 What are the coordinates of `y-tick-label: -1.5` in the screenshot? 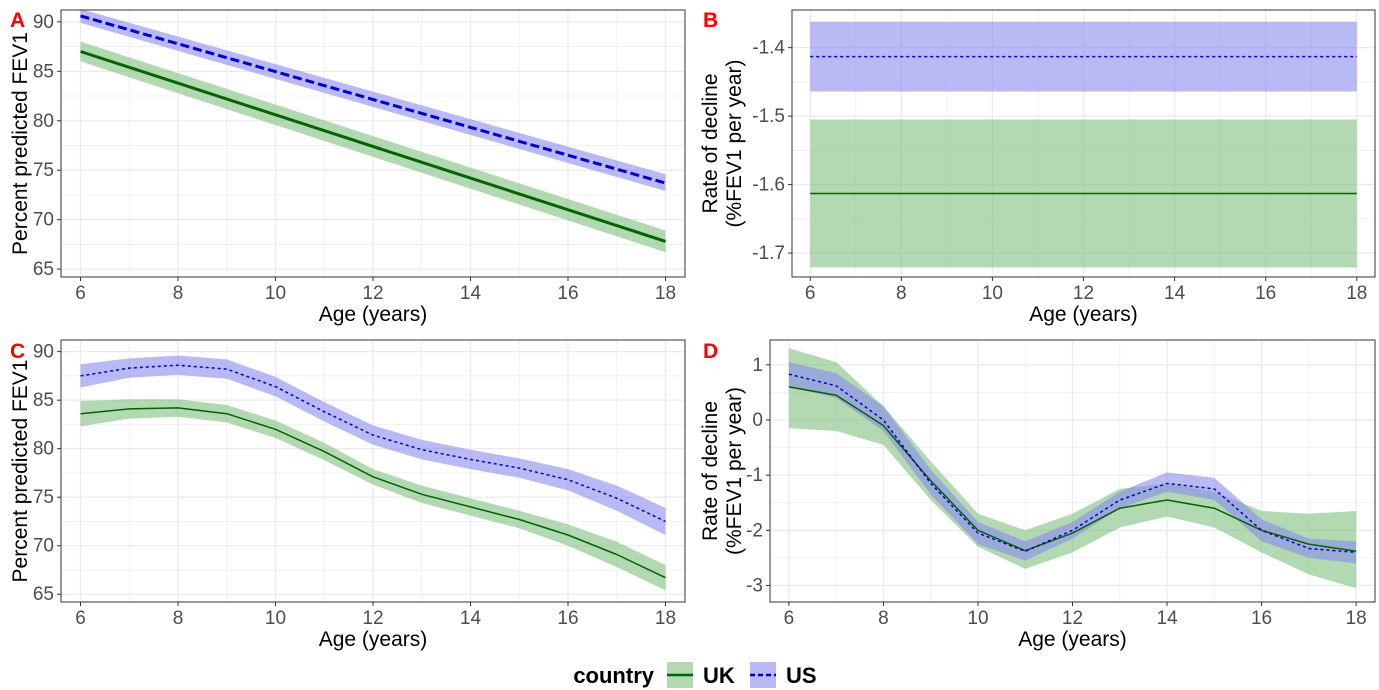 It's located at (768, 116).